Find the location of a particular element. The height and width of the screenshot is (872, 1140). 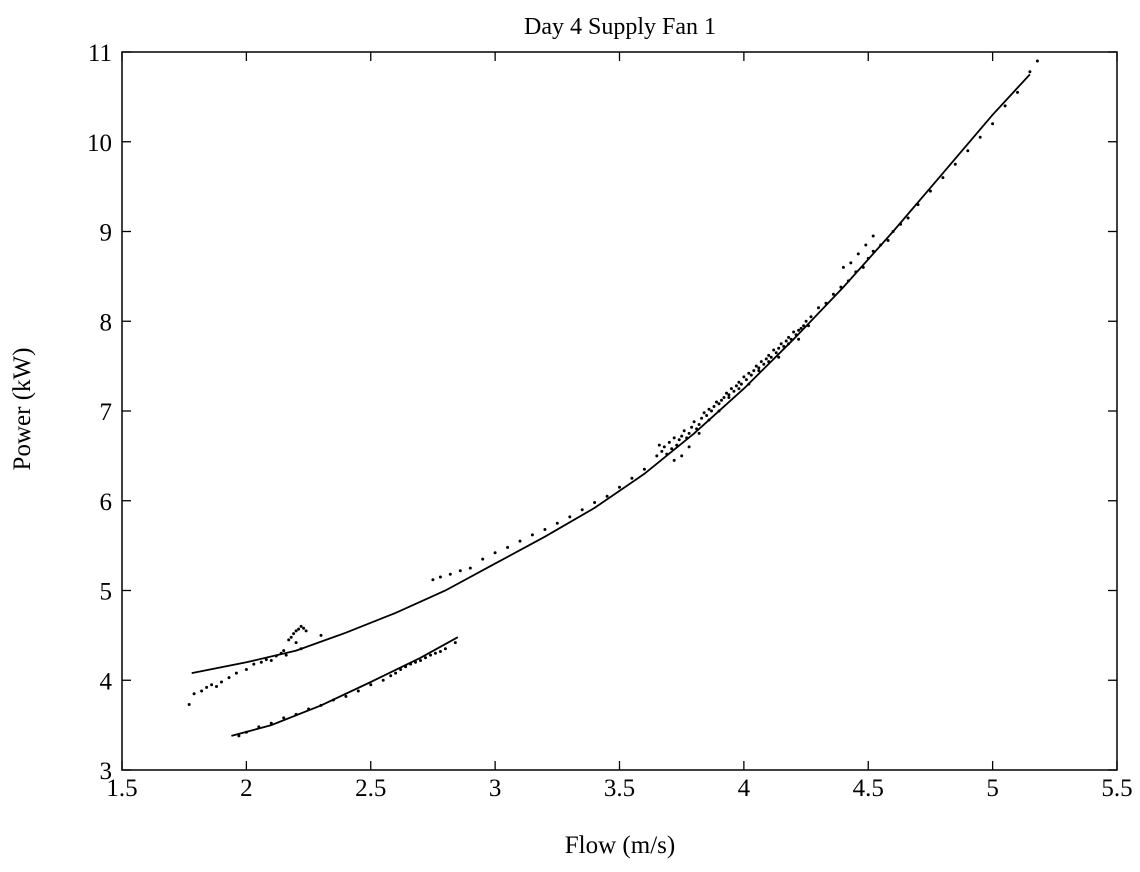

x-tick-label: 5 is located at coordinates (992, 788).